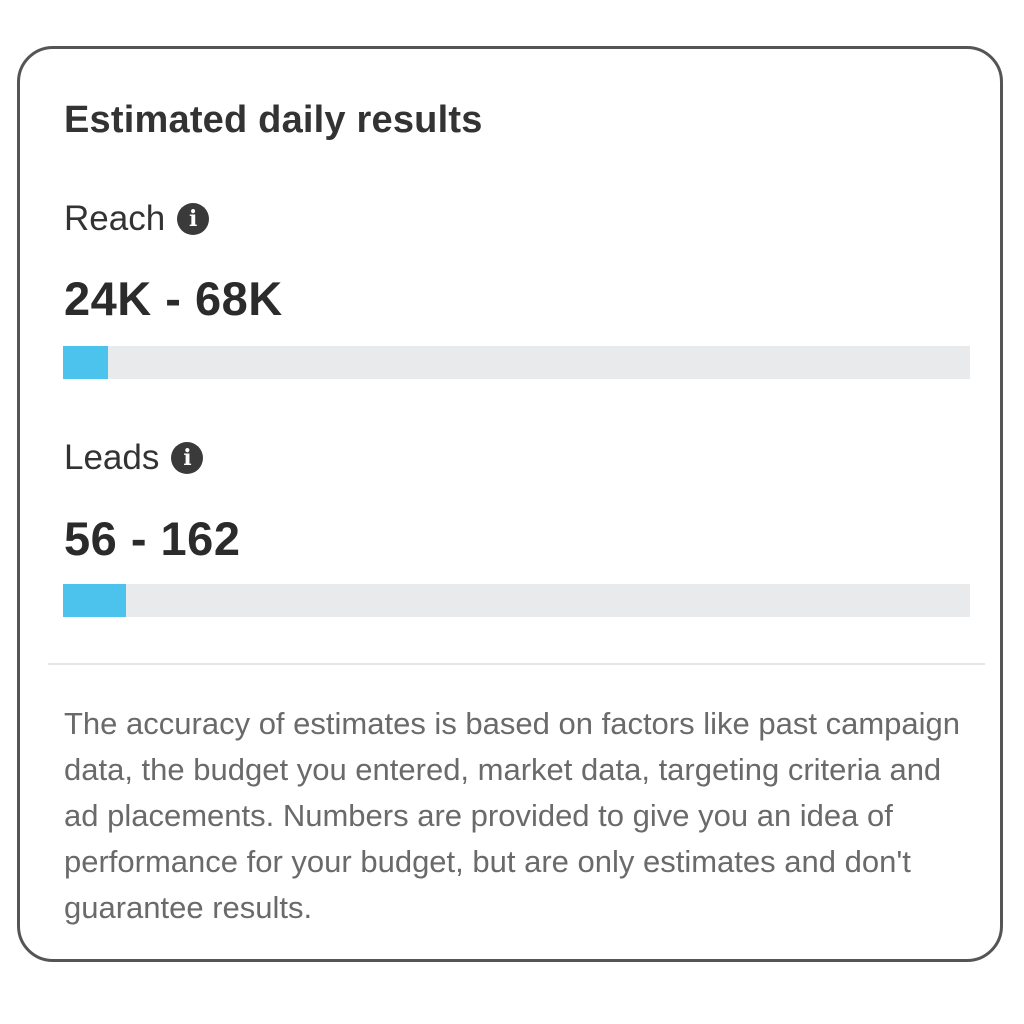  What do you see at coordinates (173, 298) in the screenshot?
I see `reach-value: 24K - 68K` at bounding box center [173, 298].